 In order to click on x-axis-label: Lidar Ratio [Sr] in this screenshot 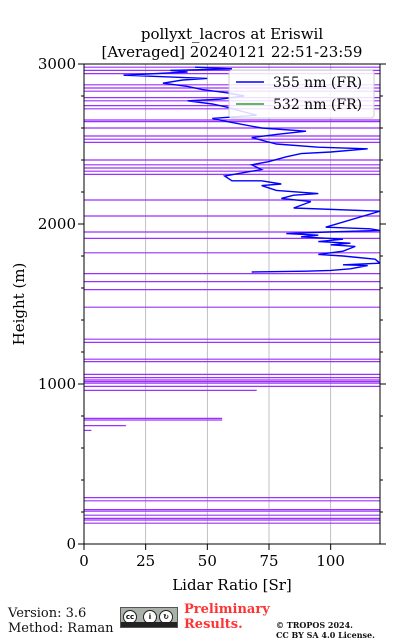, I will do `click(232, 585)`.